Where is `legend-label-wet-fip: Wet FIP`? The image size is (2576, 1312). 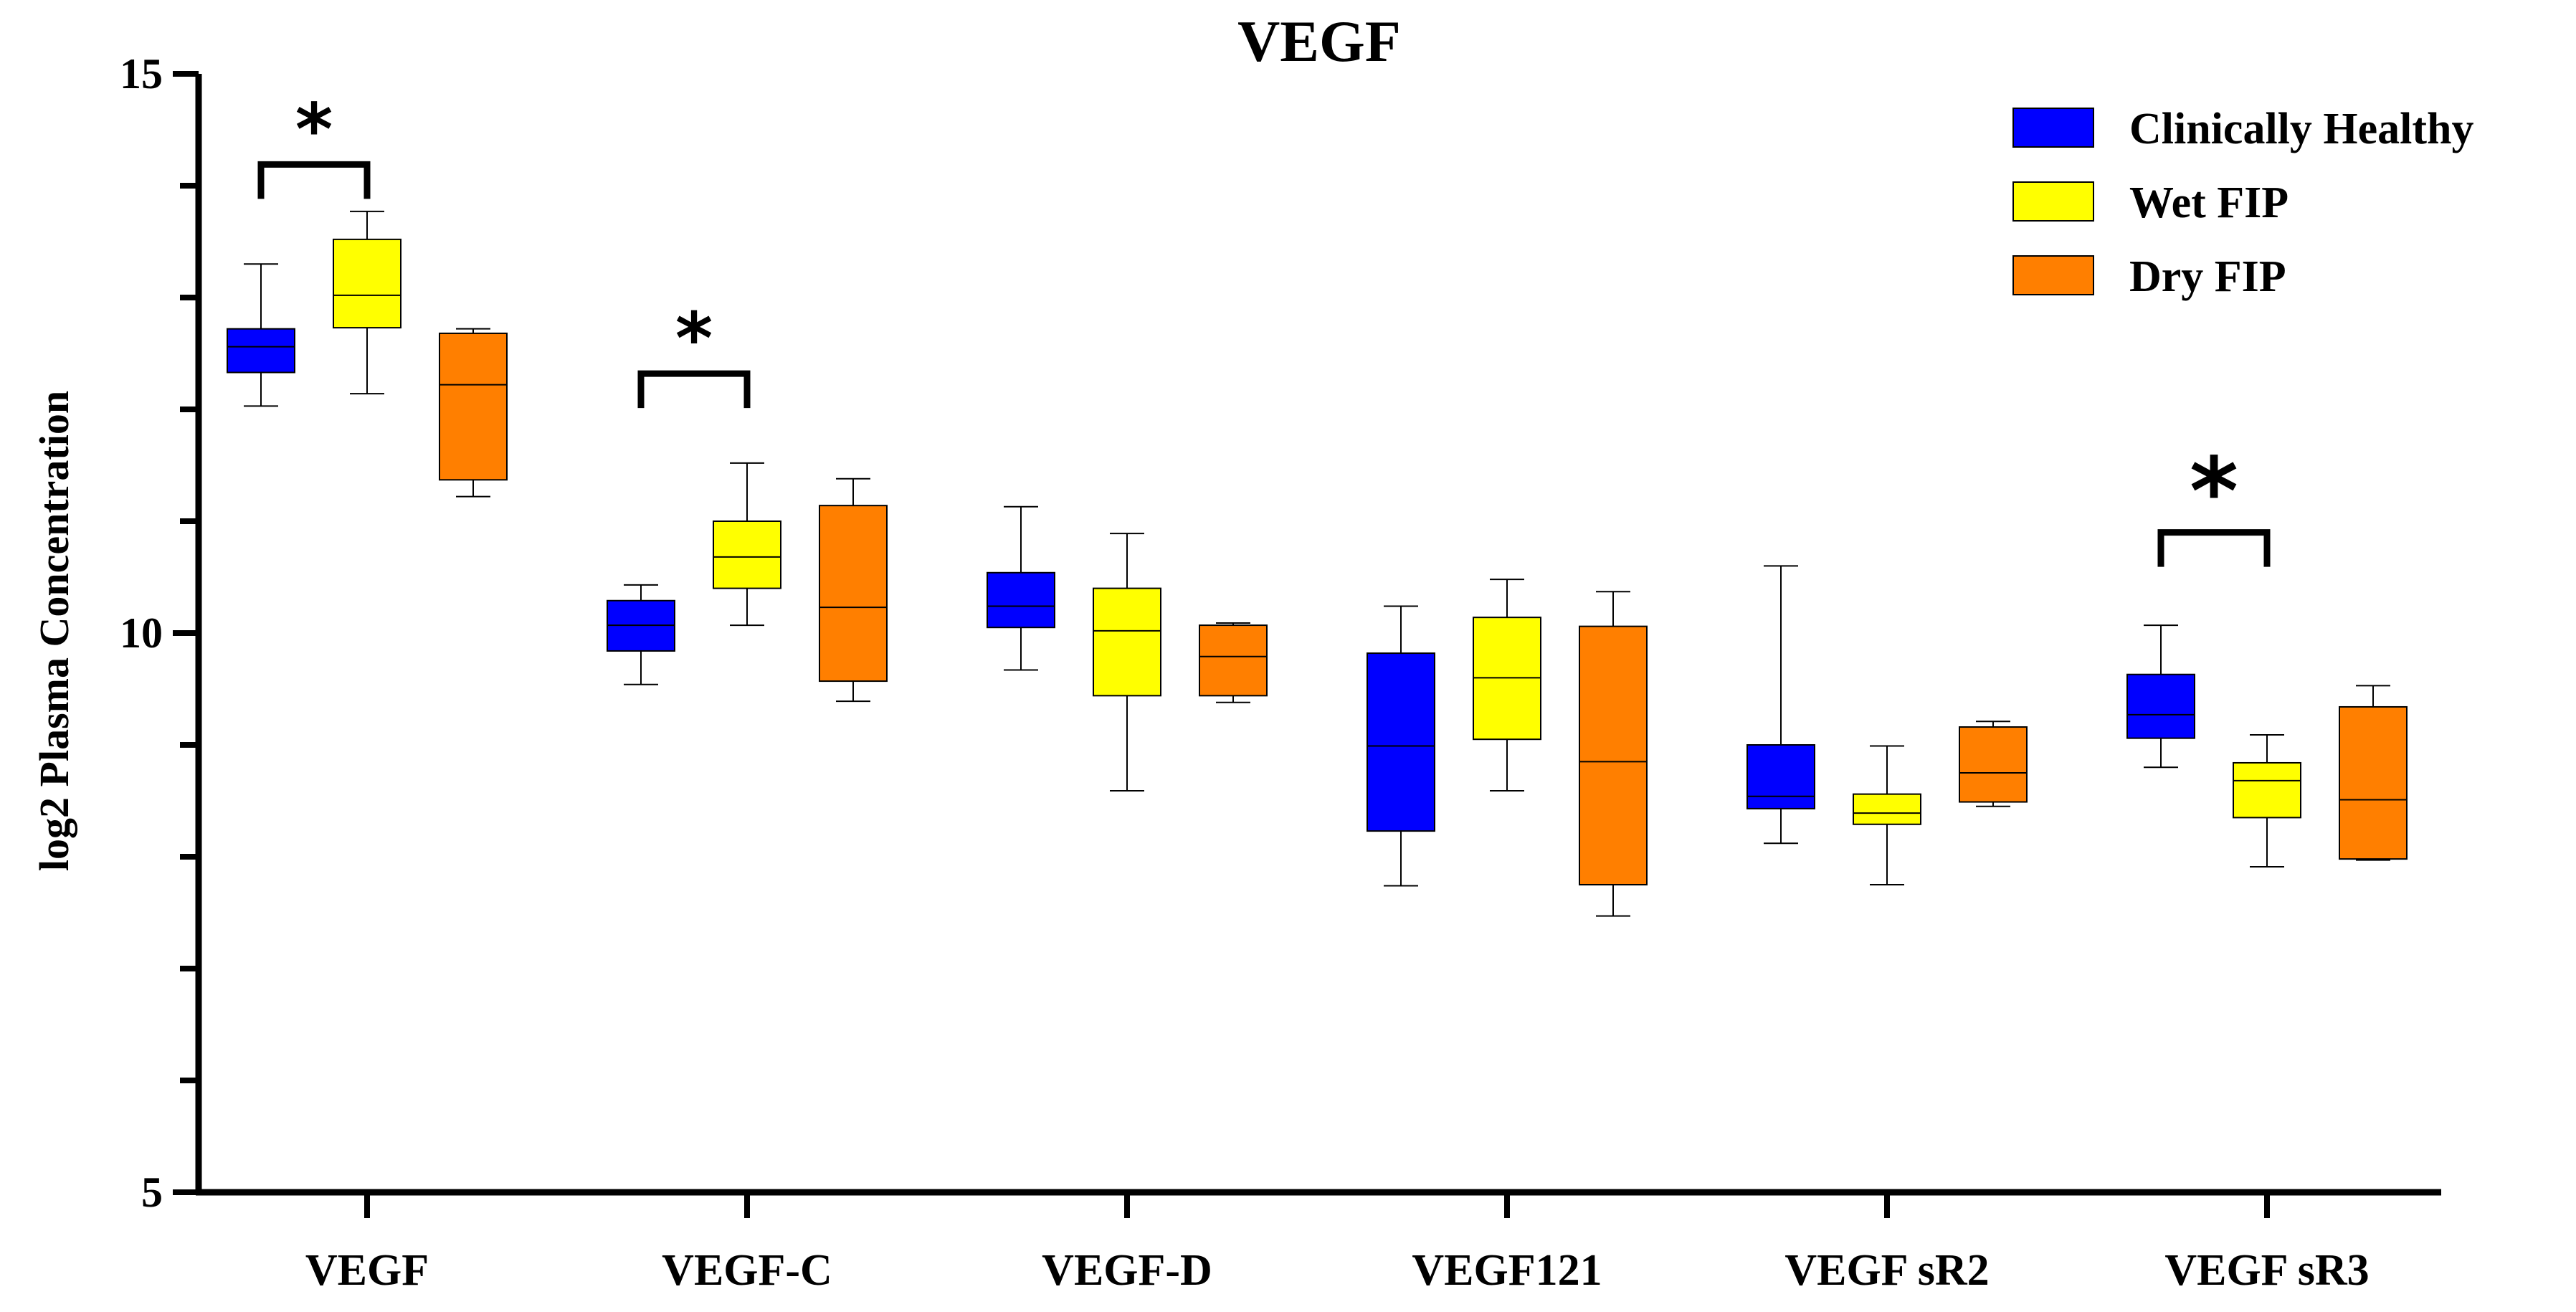
legend-label-wet-fip: Wet FIP is located at coordinates (2209, 203).